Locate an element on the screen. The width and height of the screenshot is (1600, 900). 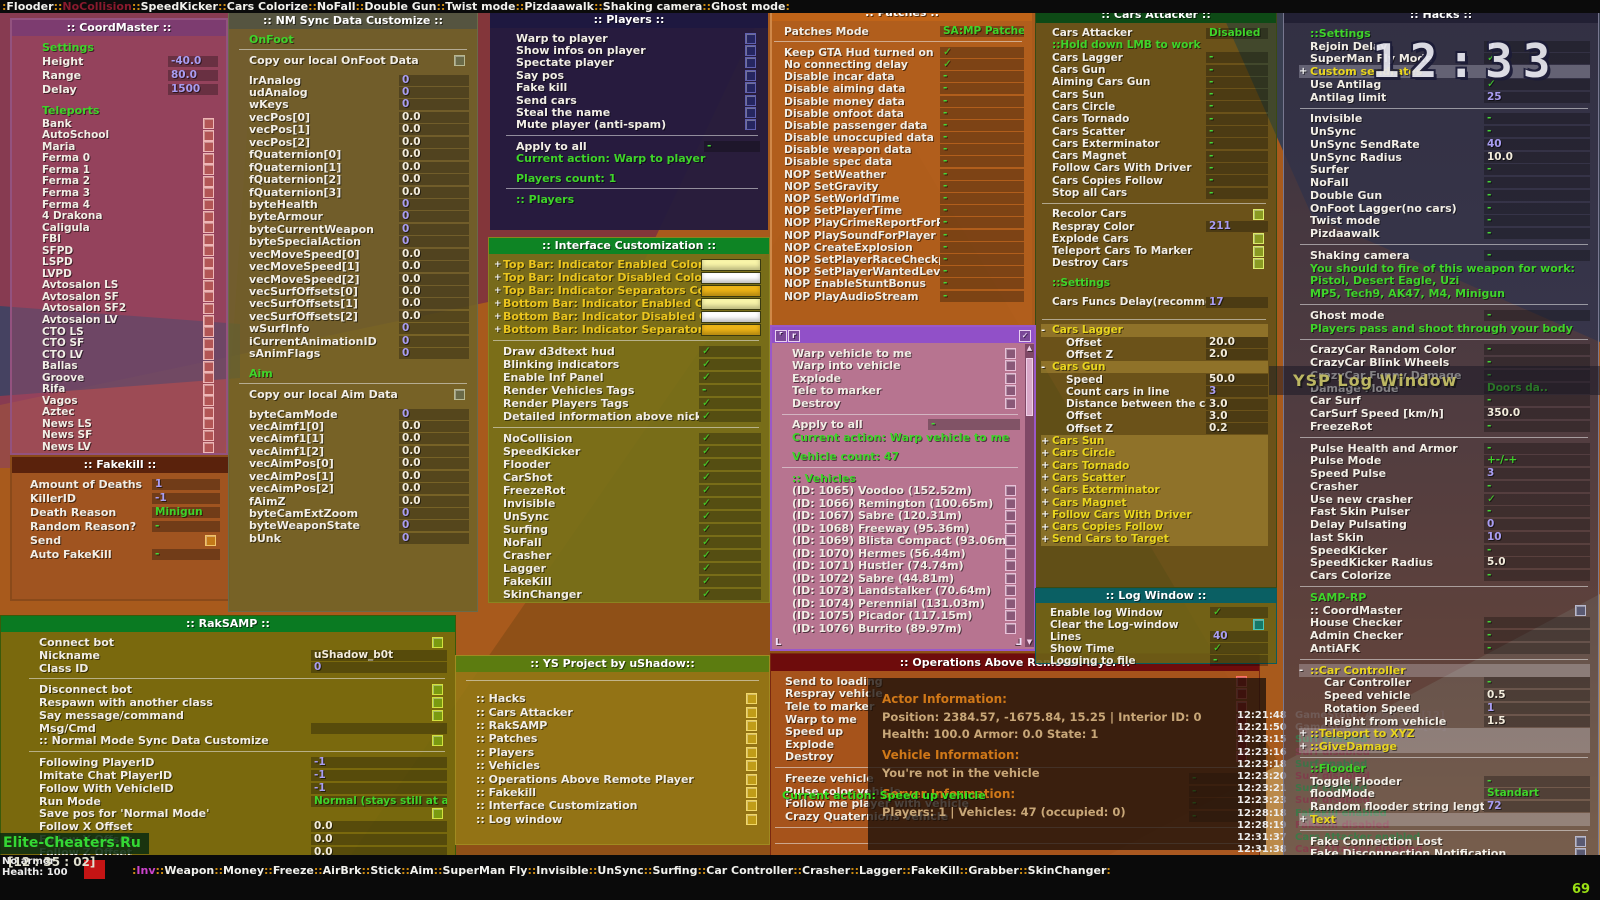
teleport-to-xyz-row: +::Teleport to XYZ is located at coordinates (1444, 733).